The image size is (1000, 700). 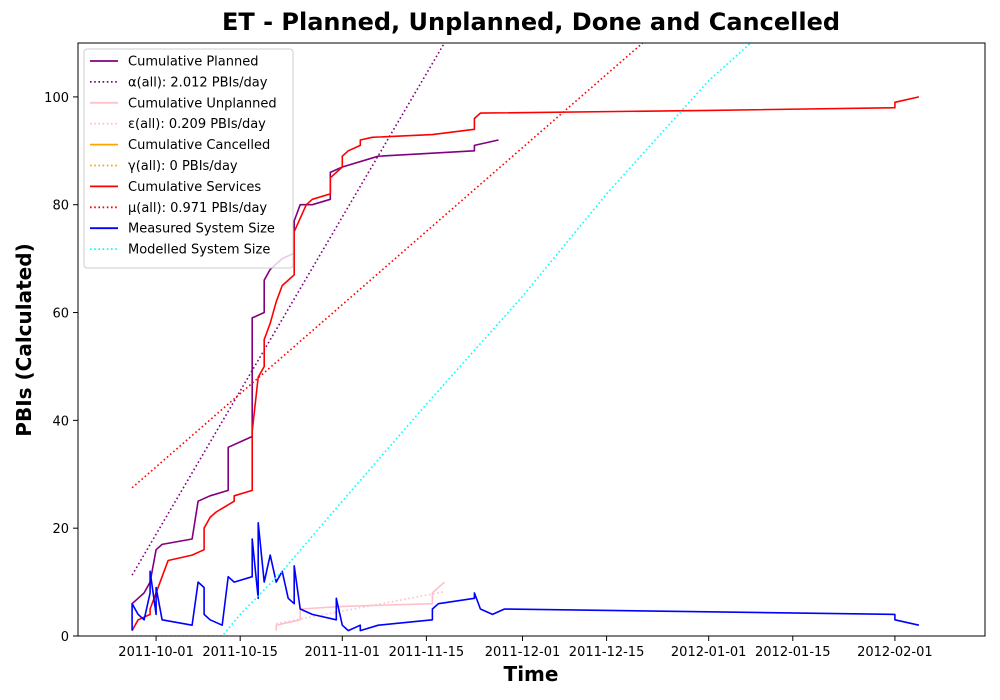 What do you see at coordinates (197, 124) in the screenshot?
I see `legend-label: ε(all): 0.209 PBIs/day` at bounding box center [197, 124].